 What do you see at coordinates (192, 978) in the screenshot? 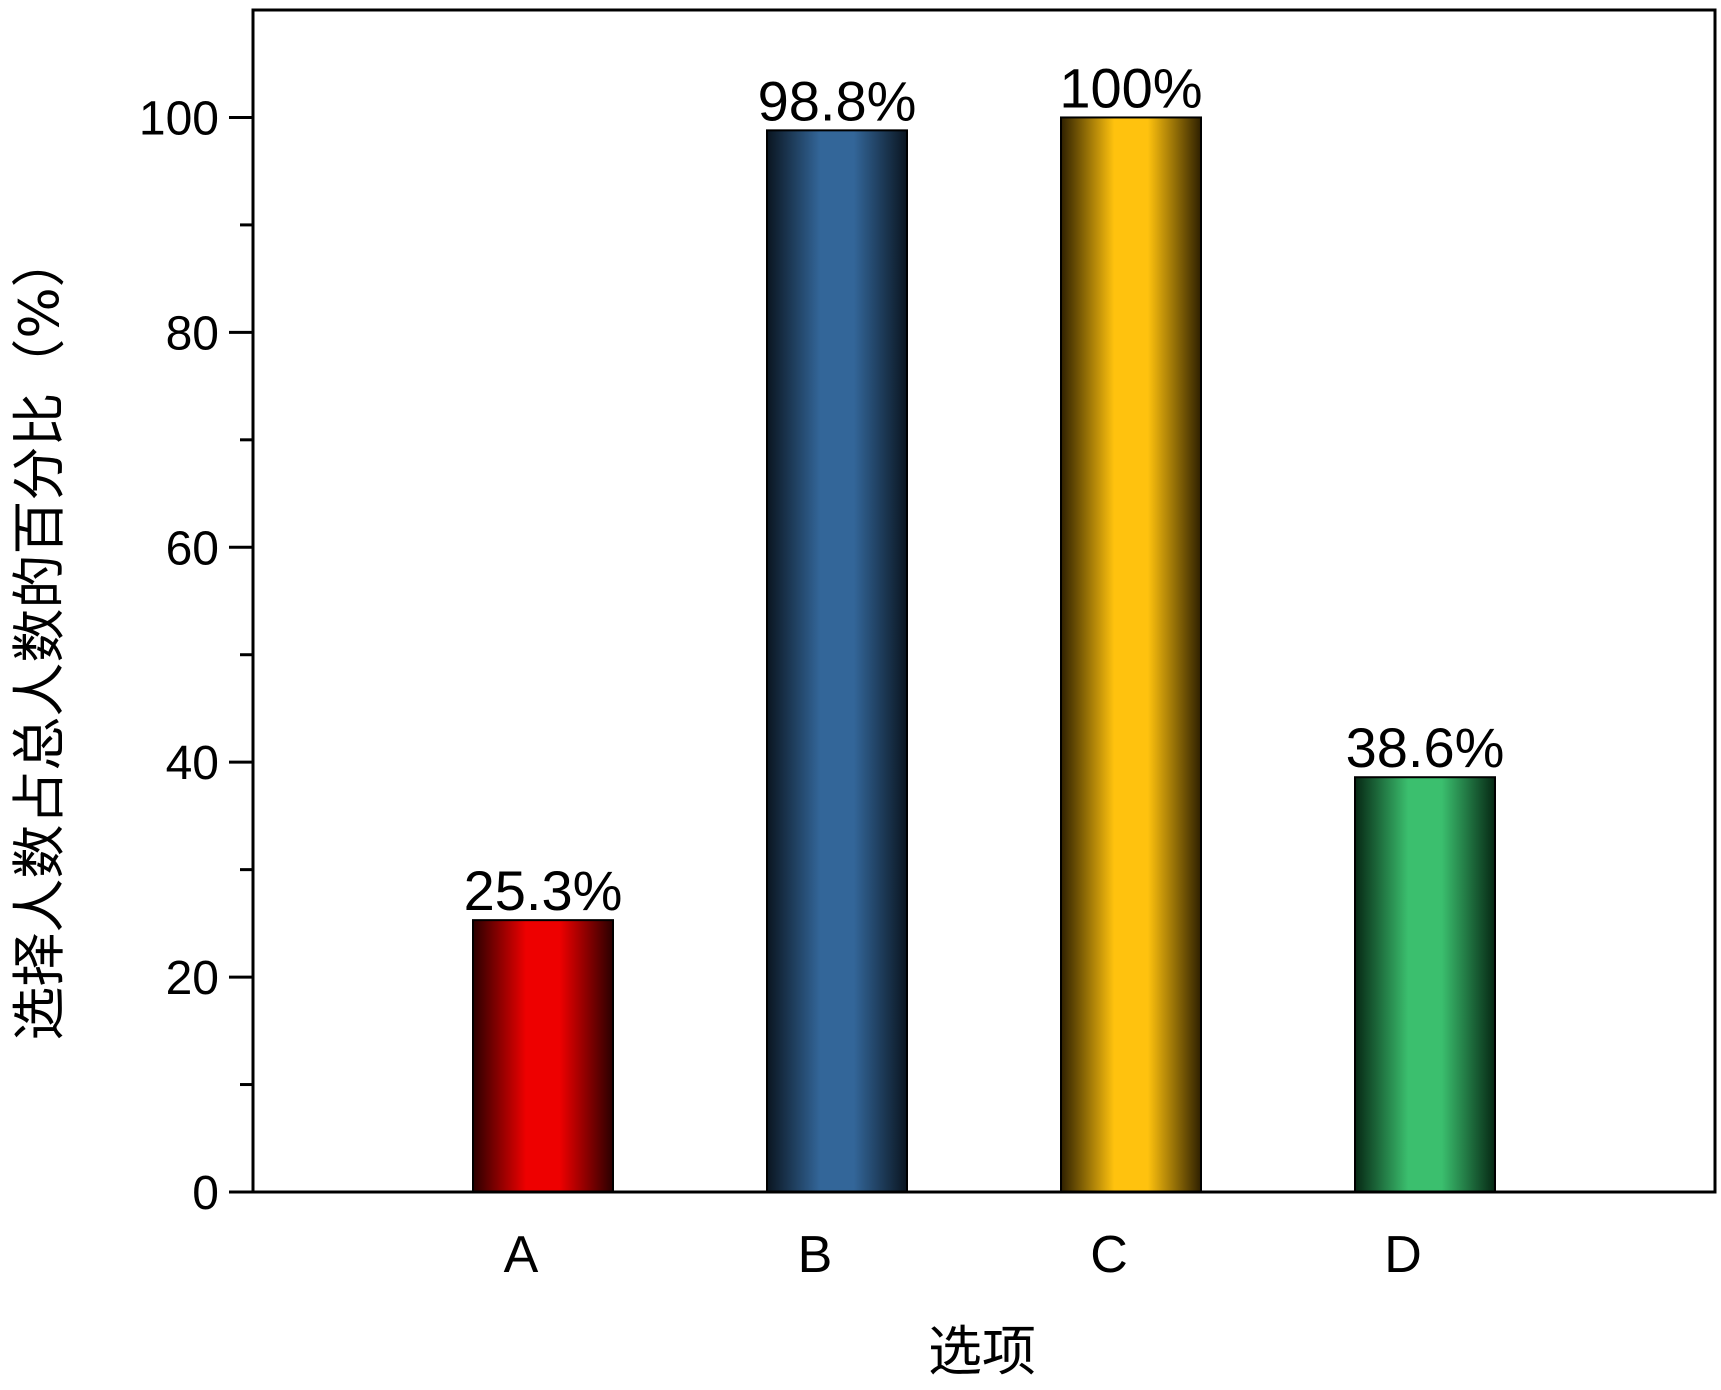
I see `y-tick-label-20: 20` at bounding box center [192, 978].